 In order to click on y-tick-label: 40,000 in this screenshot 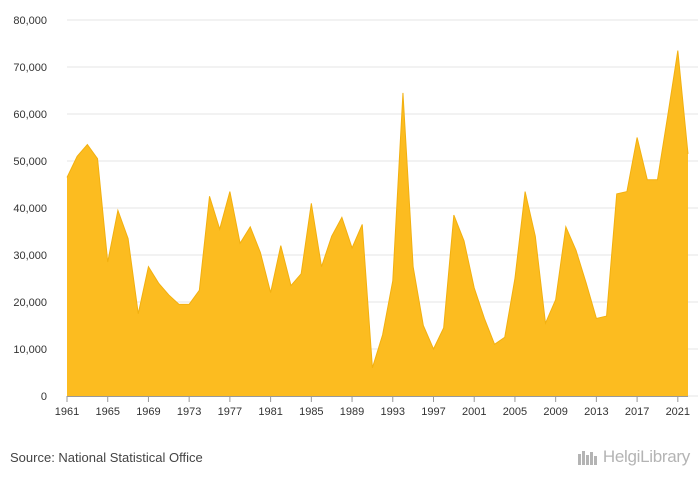, I will do `click(30, 209)`.